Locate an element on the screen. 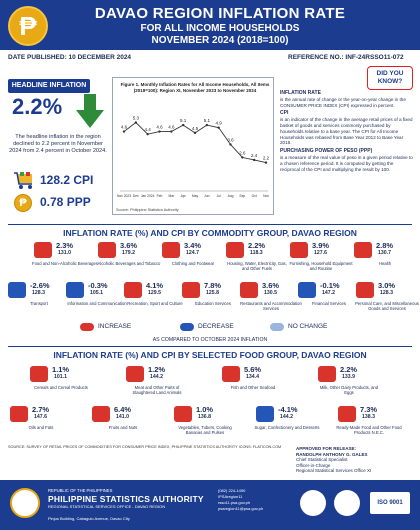  x-tick-label: Oct is located at coordinates (254, 196).